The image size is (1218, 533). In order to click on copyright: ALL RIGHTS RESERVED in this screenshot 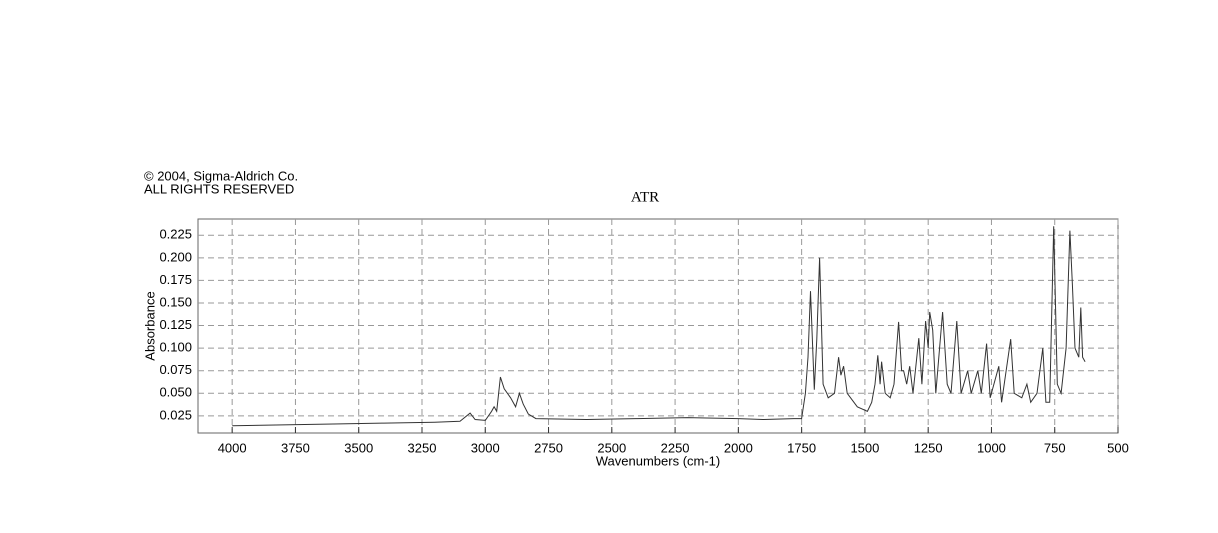, I will do `click(219, 188)`.